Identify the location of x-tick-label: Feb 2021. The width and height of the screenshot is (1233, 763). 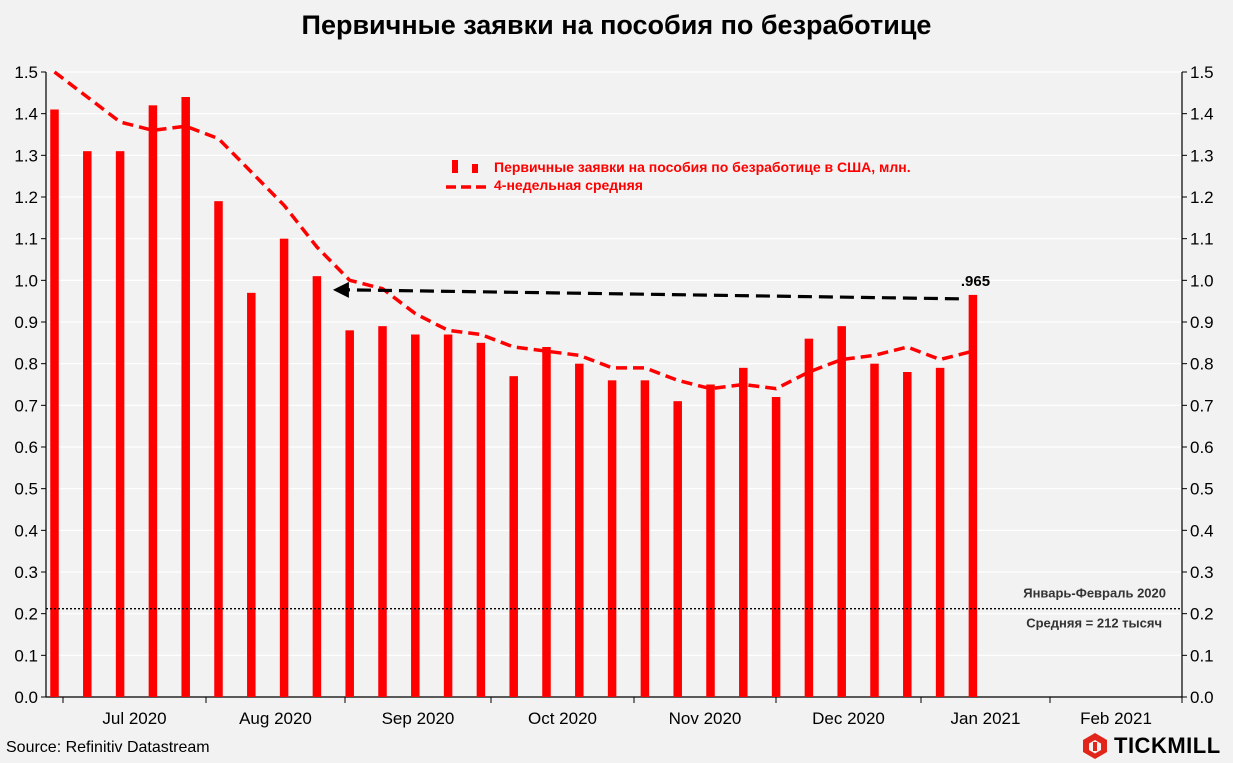
(1116, 718).